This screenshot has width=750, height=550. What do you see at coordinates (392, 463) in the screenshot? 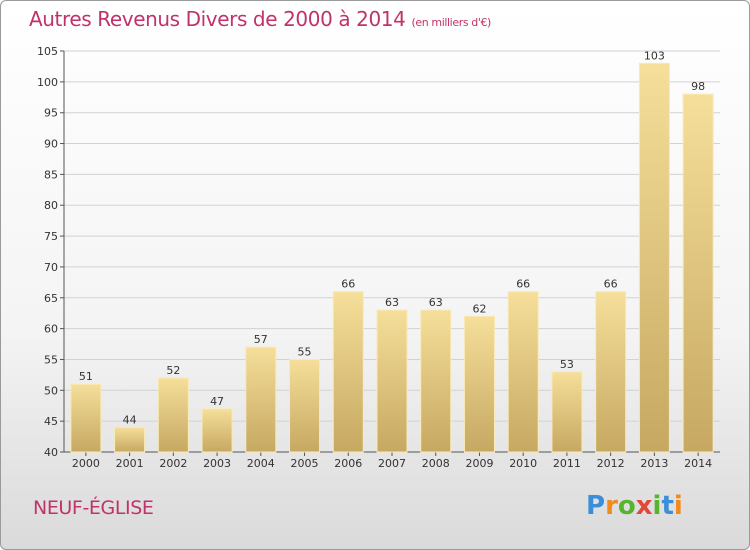
I see `x-tick-label: 2007` at bounding box center [392, 463].